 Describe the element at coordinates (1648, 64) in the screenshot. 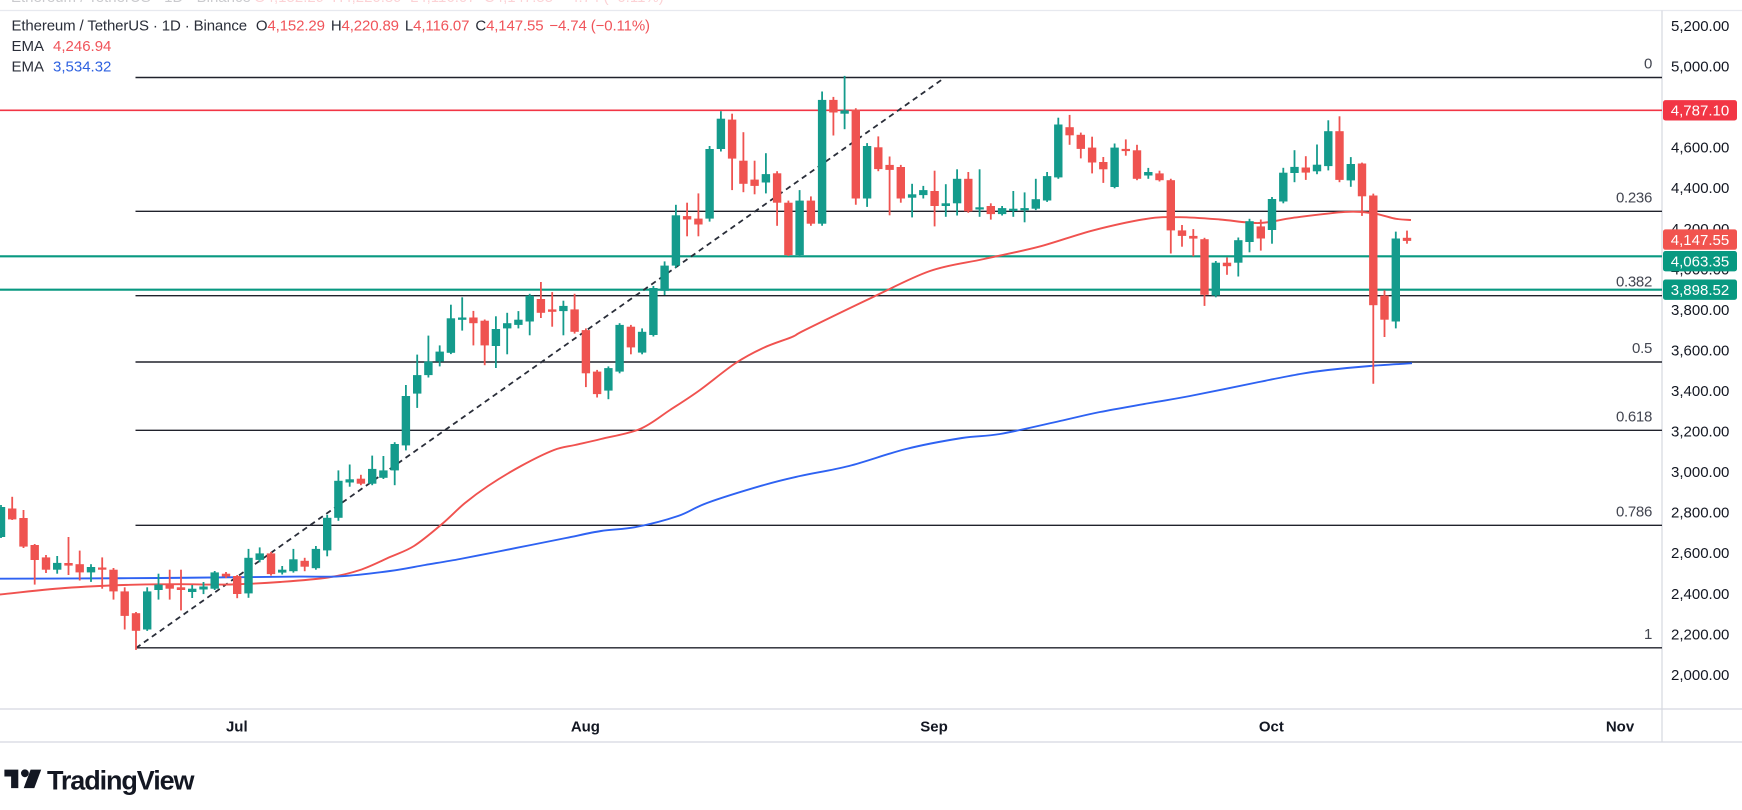

I see `svg-text: 0` at that location.